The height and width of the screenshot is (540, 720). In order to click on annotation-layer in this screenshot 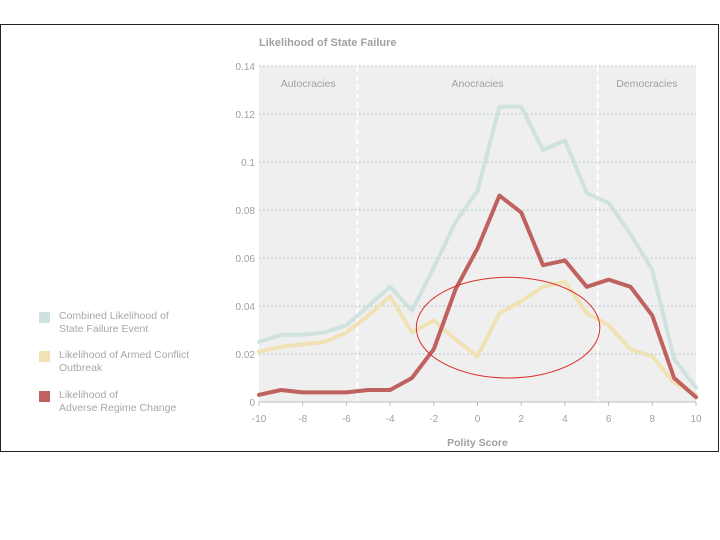, I will do `click(508, 327)`.